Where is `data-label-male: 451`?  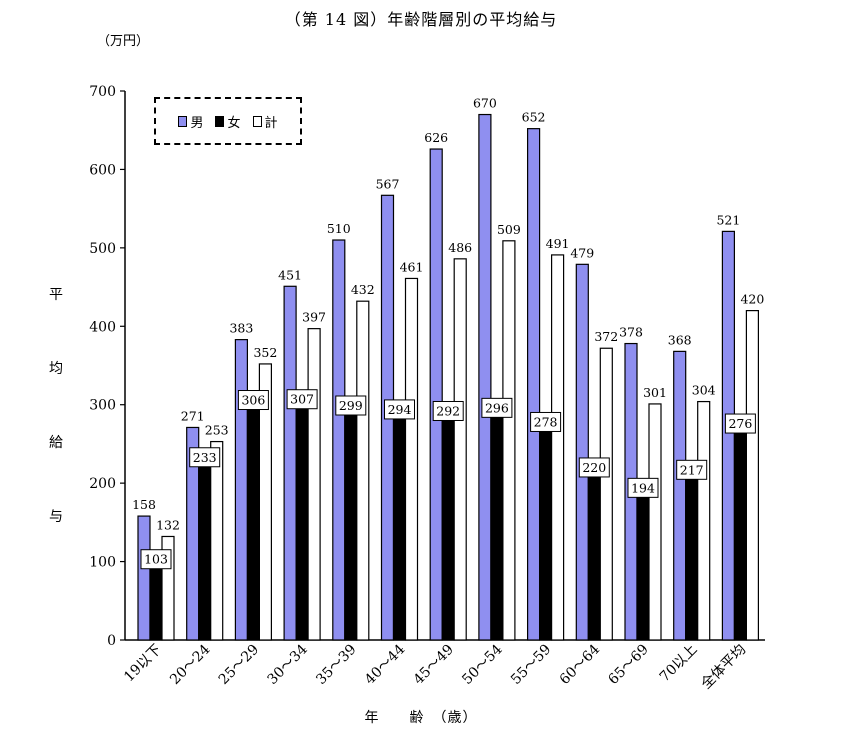
data-label-male: 451 is located at coordinates (290, 274).